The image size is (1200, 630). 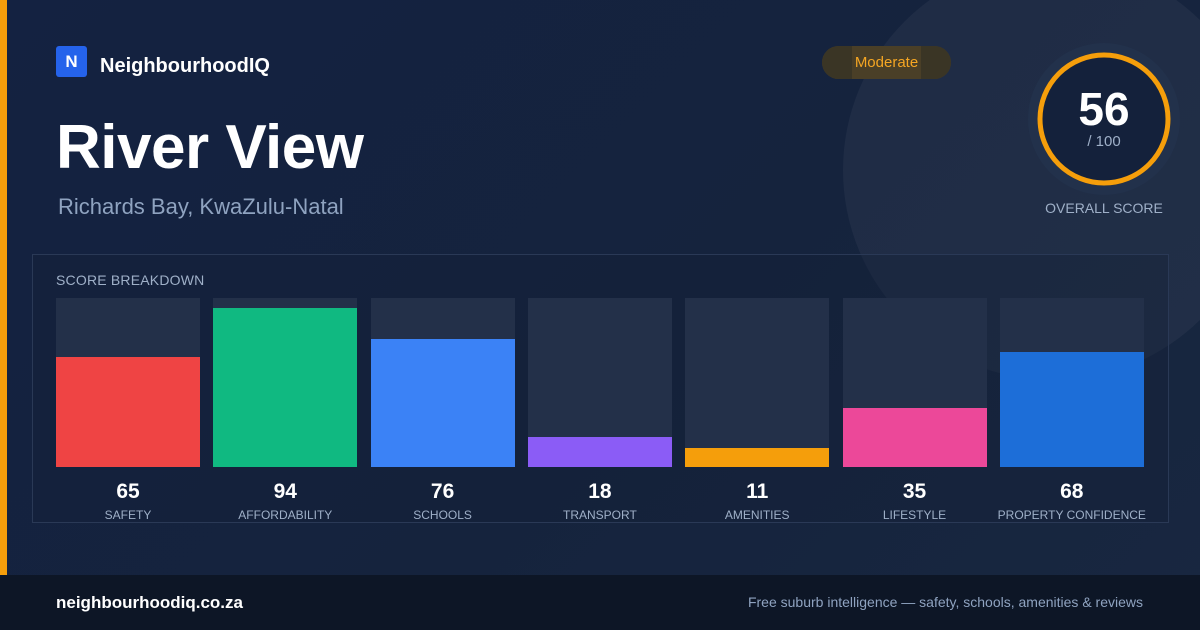 I want to click on bar-value-property-confidence: 68, so click(x=1072, y=491).